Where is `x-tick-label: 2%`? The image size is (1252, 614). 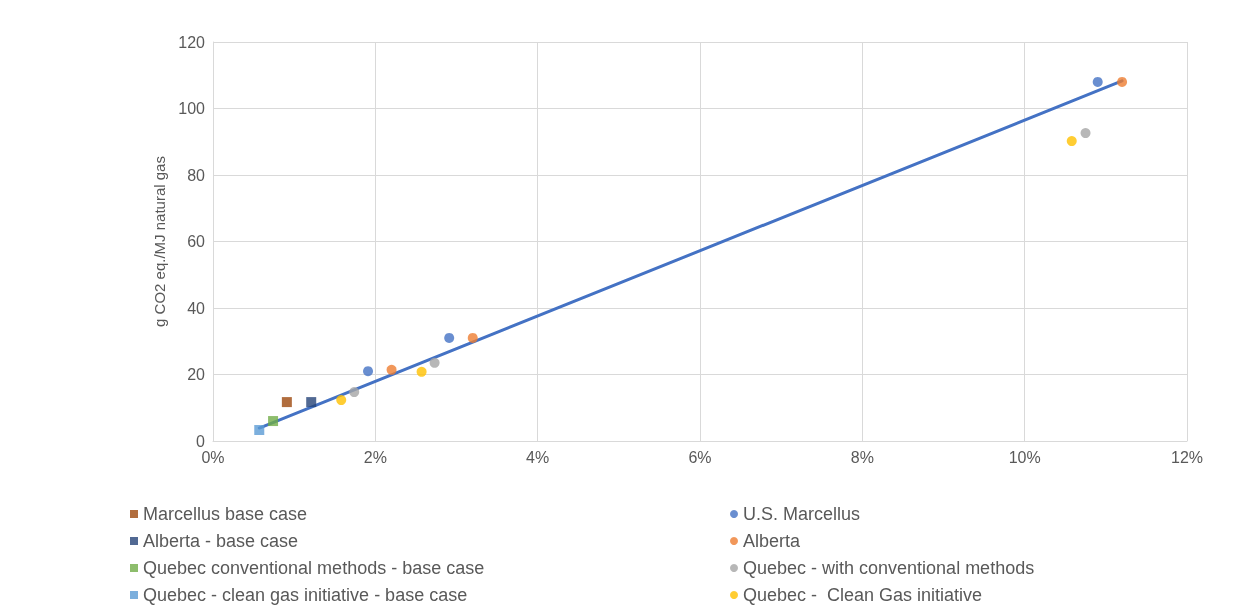 x-tick-label: 2% is located at coordinates (375, 457).